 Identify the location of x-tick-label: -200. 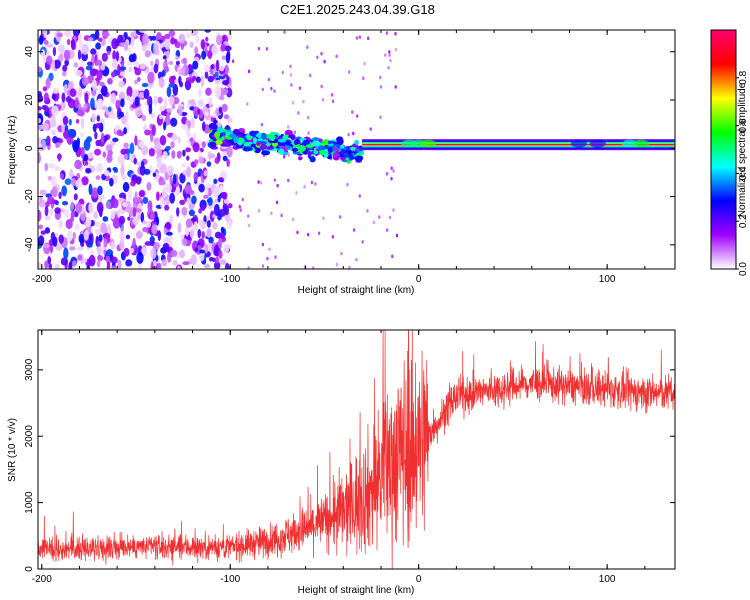
(42, 279).